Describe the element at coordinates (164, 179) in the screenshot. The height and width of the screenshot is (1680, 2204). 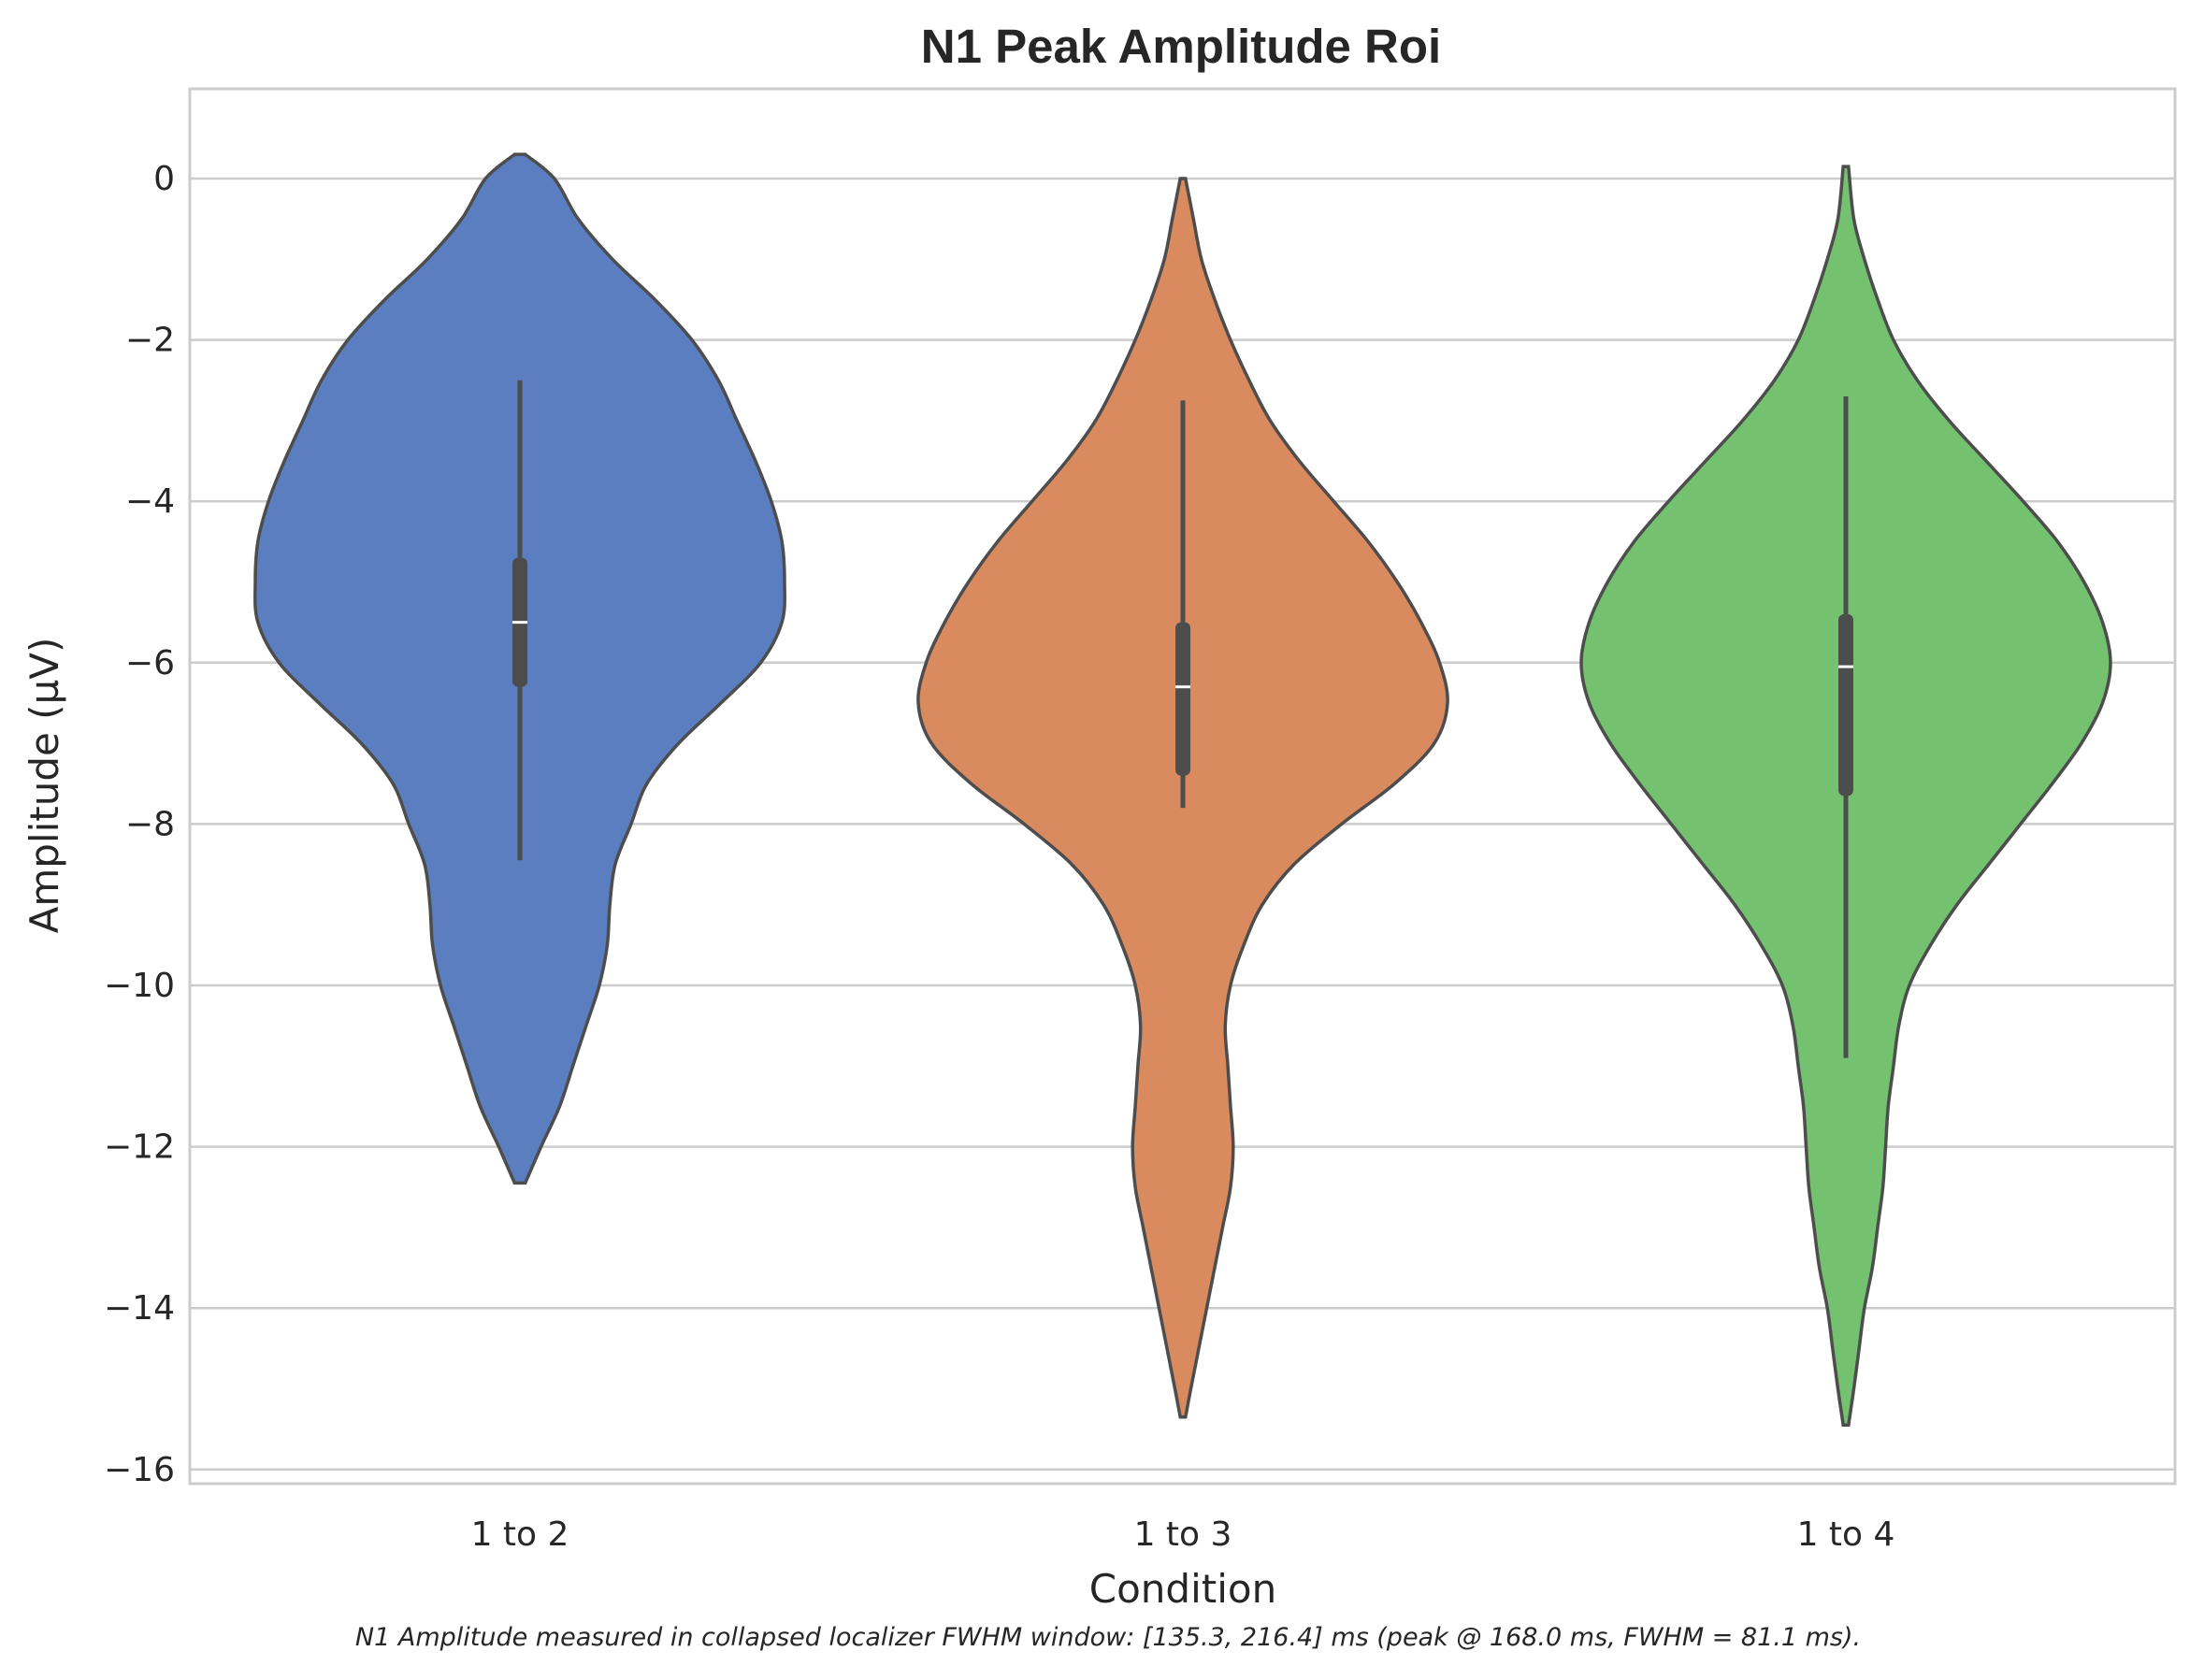
I see `y-tick-label: 0` at that location.